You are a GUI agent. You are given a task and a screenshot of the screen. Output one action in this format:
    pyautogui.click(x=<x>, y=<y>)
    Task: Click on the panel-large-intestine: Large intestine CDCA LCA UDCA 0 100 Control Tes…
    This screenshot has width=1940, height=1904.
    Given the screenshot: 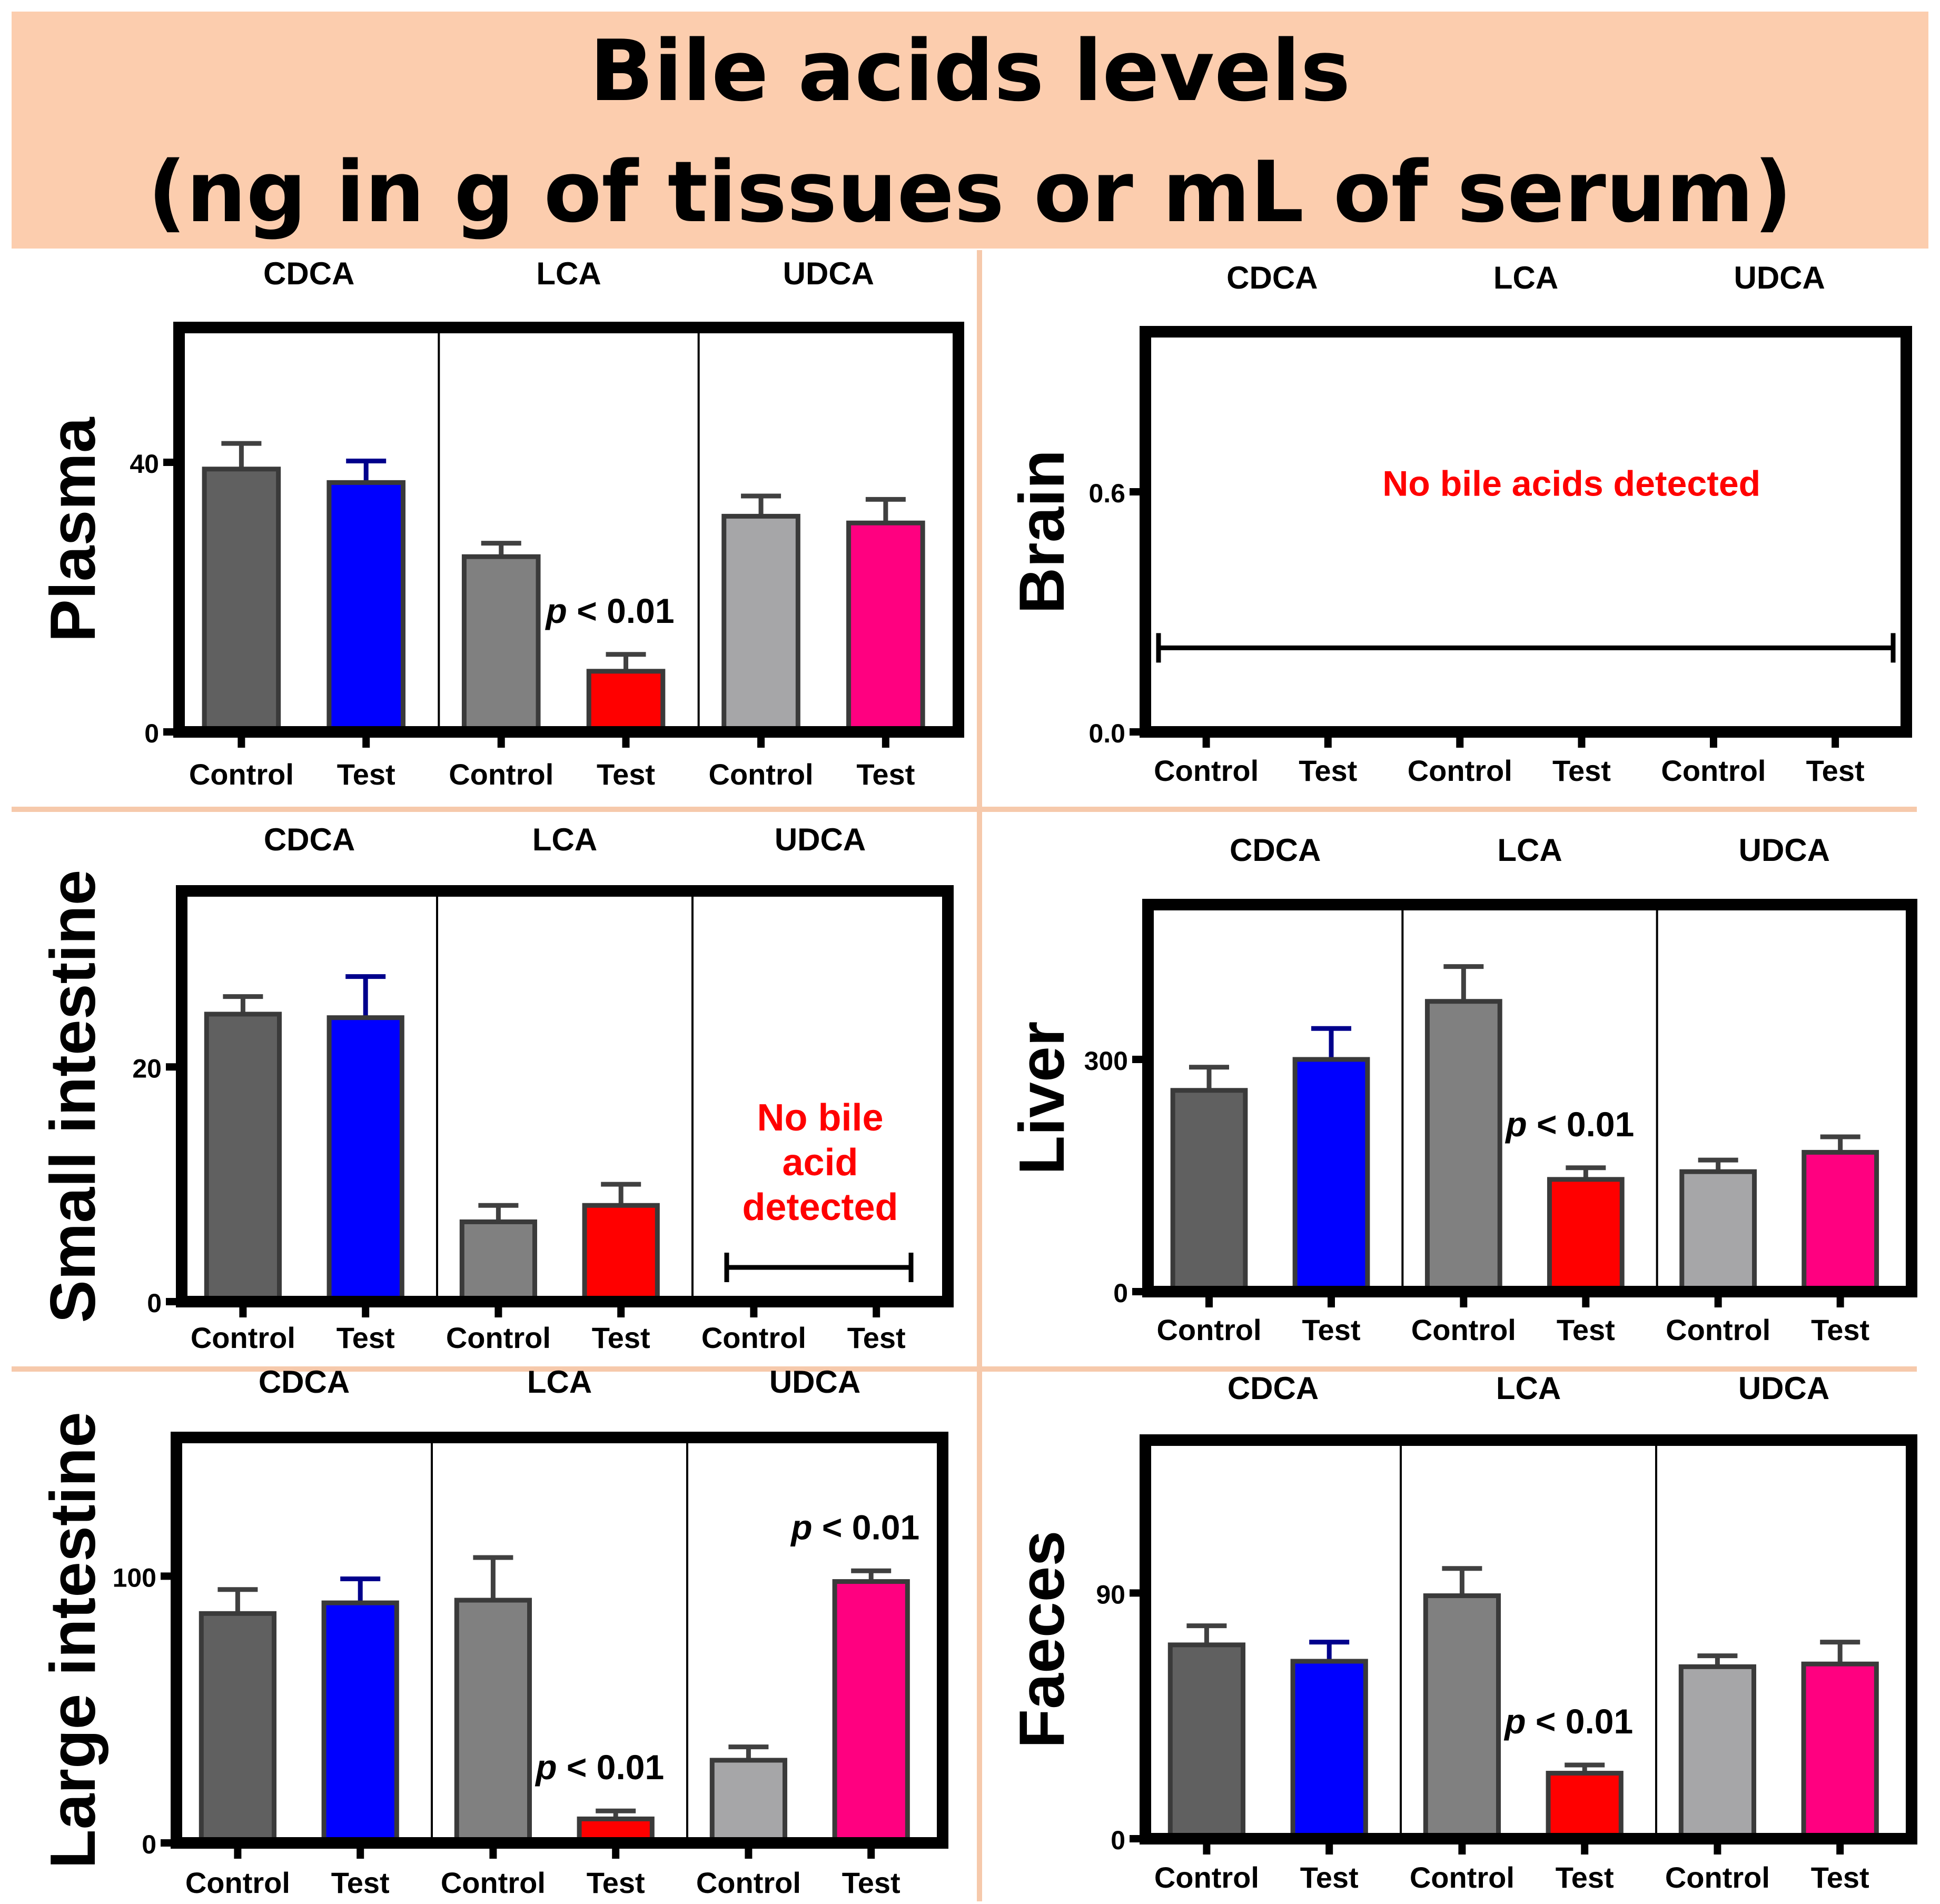 What is the action you would take?
    pyautogui.click(x=492, y=1631)
    